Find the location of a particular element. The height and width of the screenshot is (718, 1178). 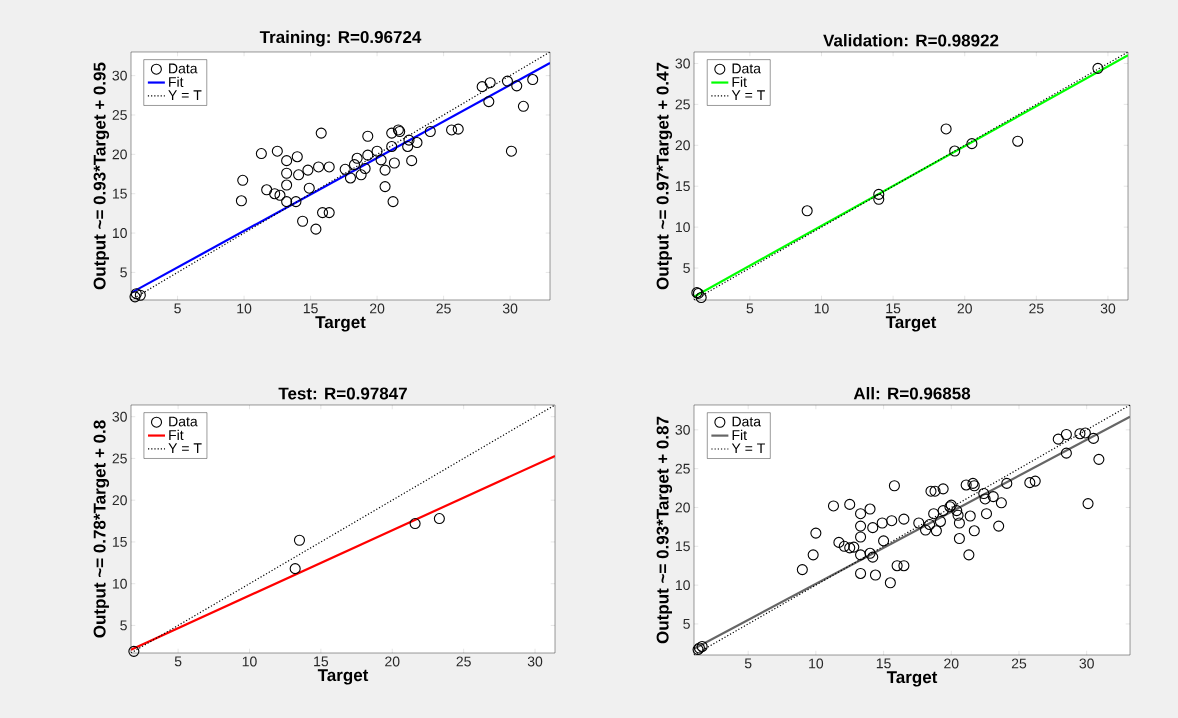

chart-title: Training: R=0.96724 is located at coordinates (340, 38).